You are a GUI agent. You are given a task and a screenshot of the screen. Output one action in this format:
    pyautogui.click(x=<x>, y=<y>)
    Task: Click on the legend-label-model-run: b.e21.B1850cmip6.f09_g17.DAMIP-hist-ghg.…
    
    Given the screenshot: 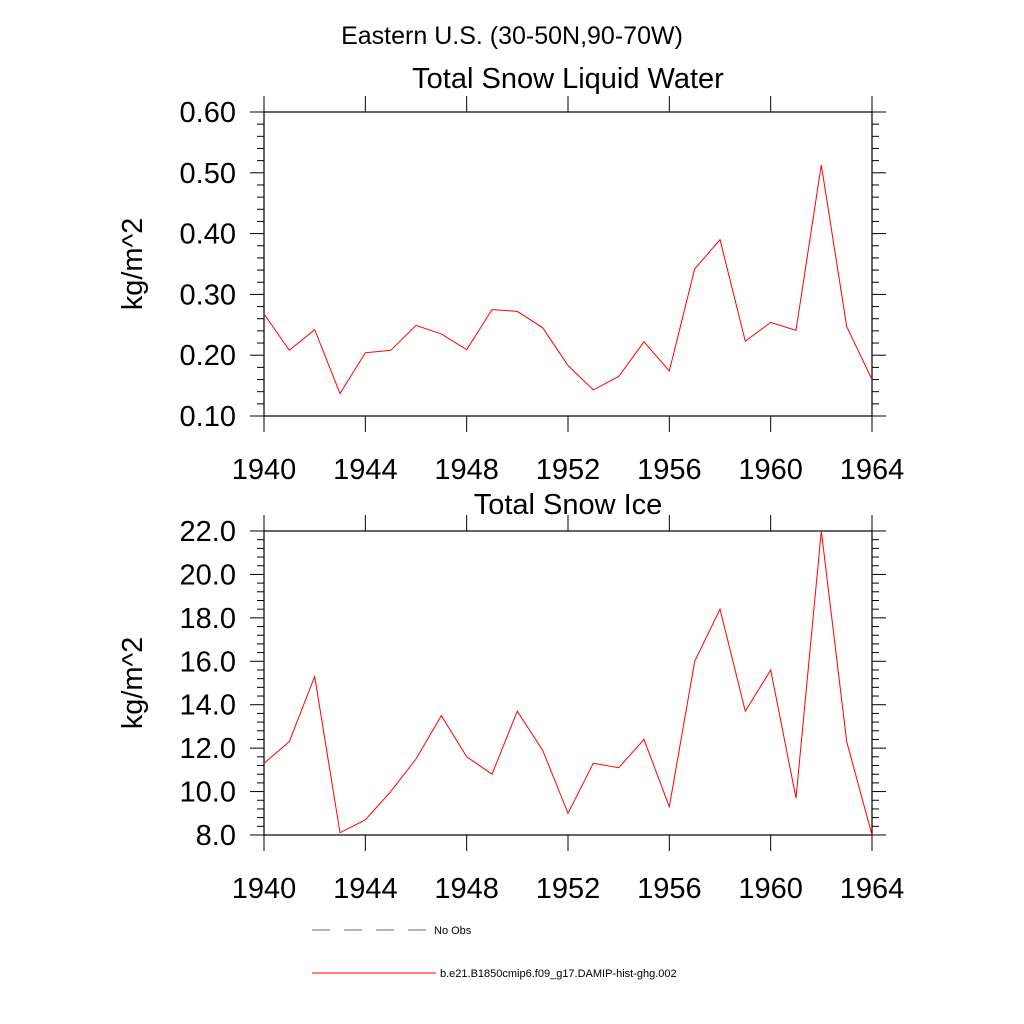 What is the action you would take?
    pyautogui.click(x=558, y=974)
    